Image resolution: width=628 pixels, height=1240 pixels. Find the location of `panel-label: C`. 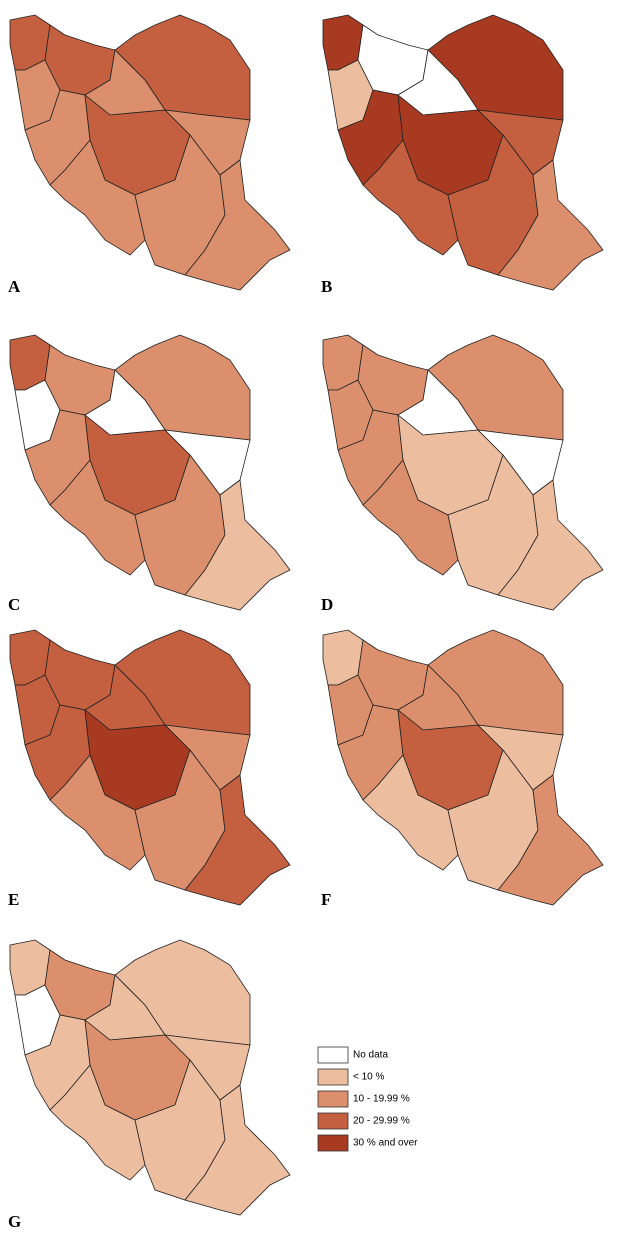

panel-label: C is located at coordinates (14, 604).